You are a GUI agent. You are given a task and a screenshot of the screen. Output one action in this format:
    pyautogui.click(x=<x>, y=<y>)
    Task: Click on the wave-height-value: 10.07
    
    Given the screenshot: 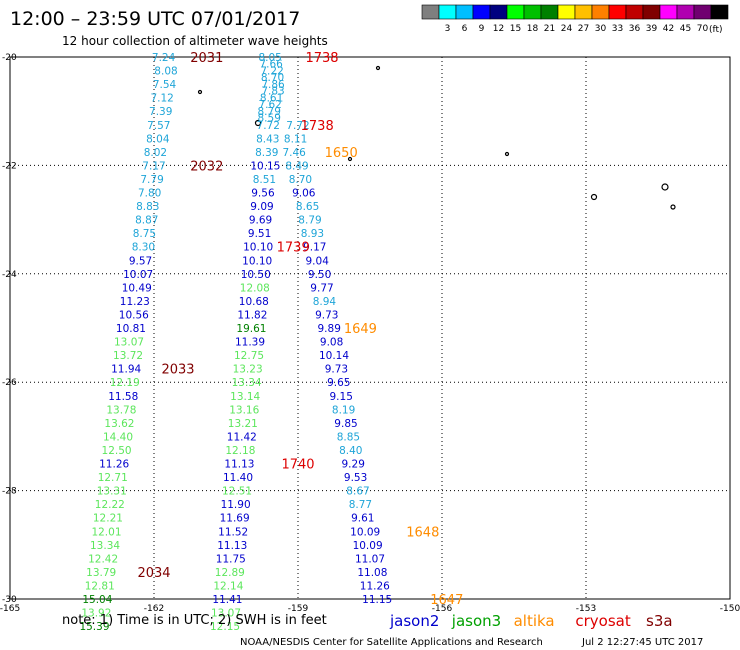 What is the action you would take?
    pyautogui.click(x=138, y=275)
    